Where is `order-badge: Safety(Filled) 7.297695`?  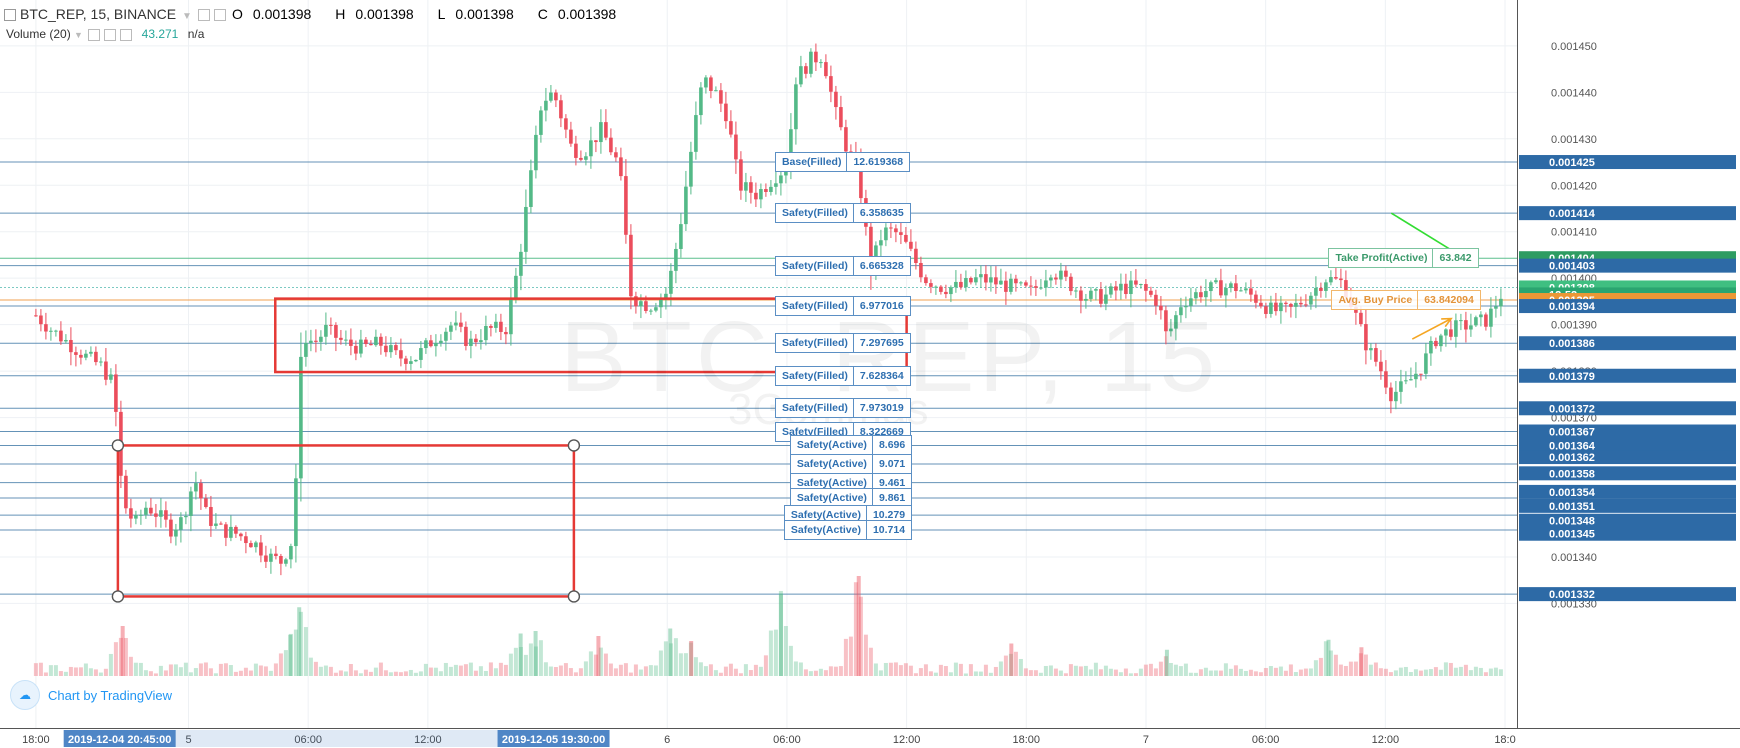
order-badge: Safety(Filled) 7.297695 is located at coordinates (842, 343).